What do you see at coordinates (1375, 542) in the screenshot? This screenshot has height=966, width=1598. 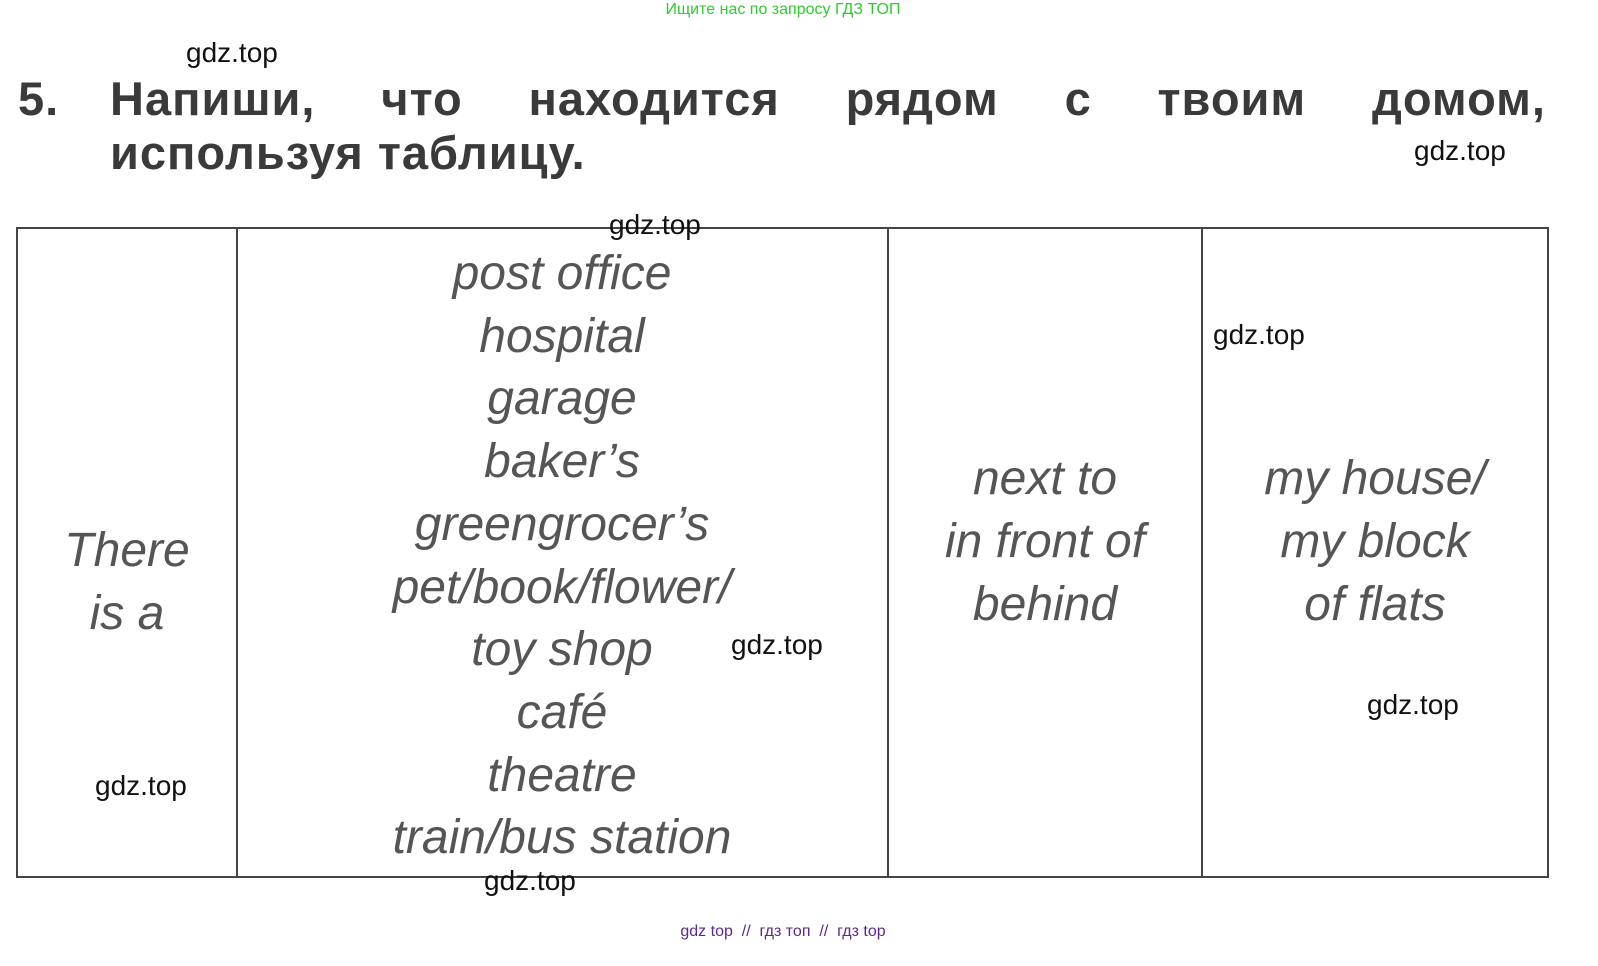 I see `location-item: my block` at bounding box center [1375, 542].